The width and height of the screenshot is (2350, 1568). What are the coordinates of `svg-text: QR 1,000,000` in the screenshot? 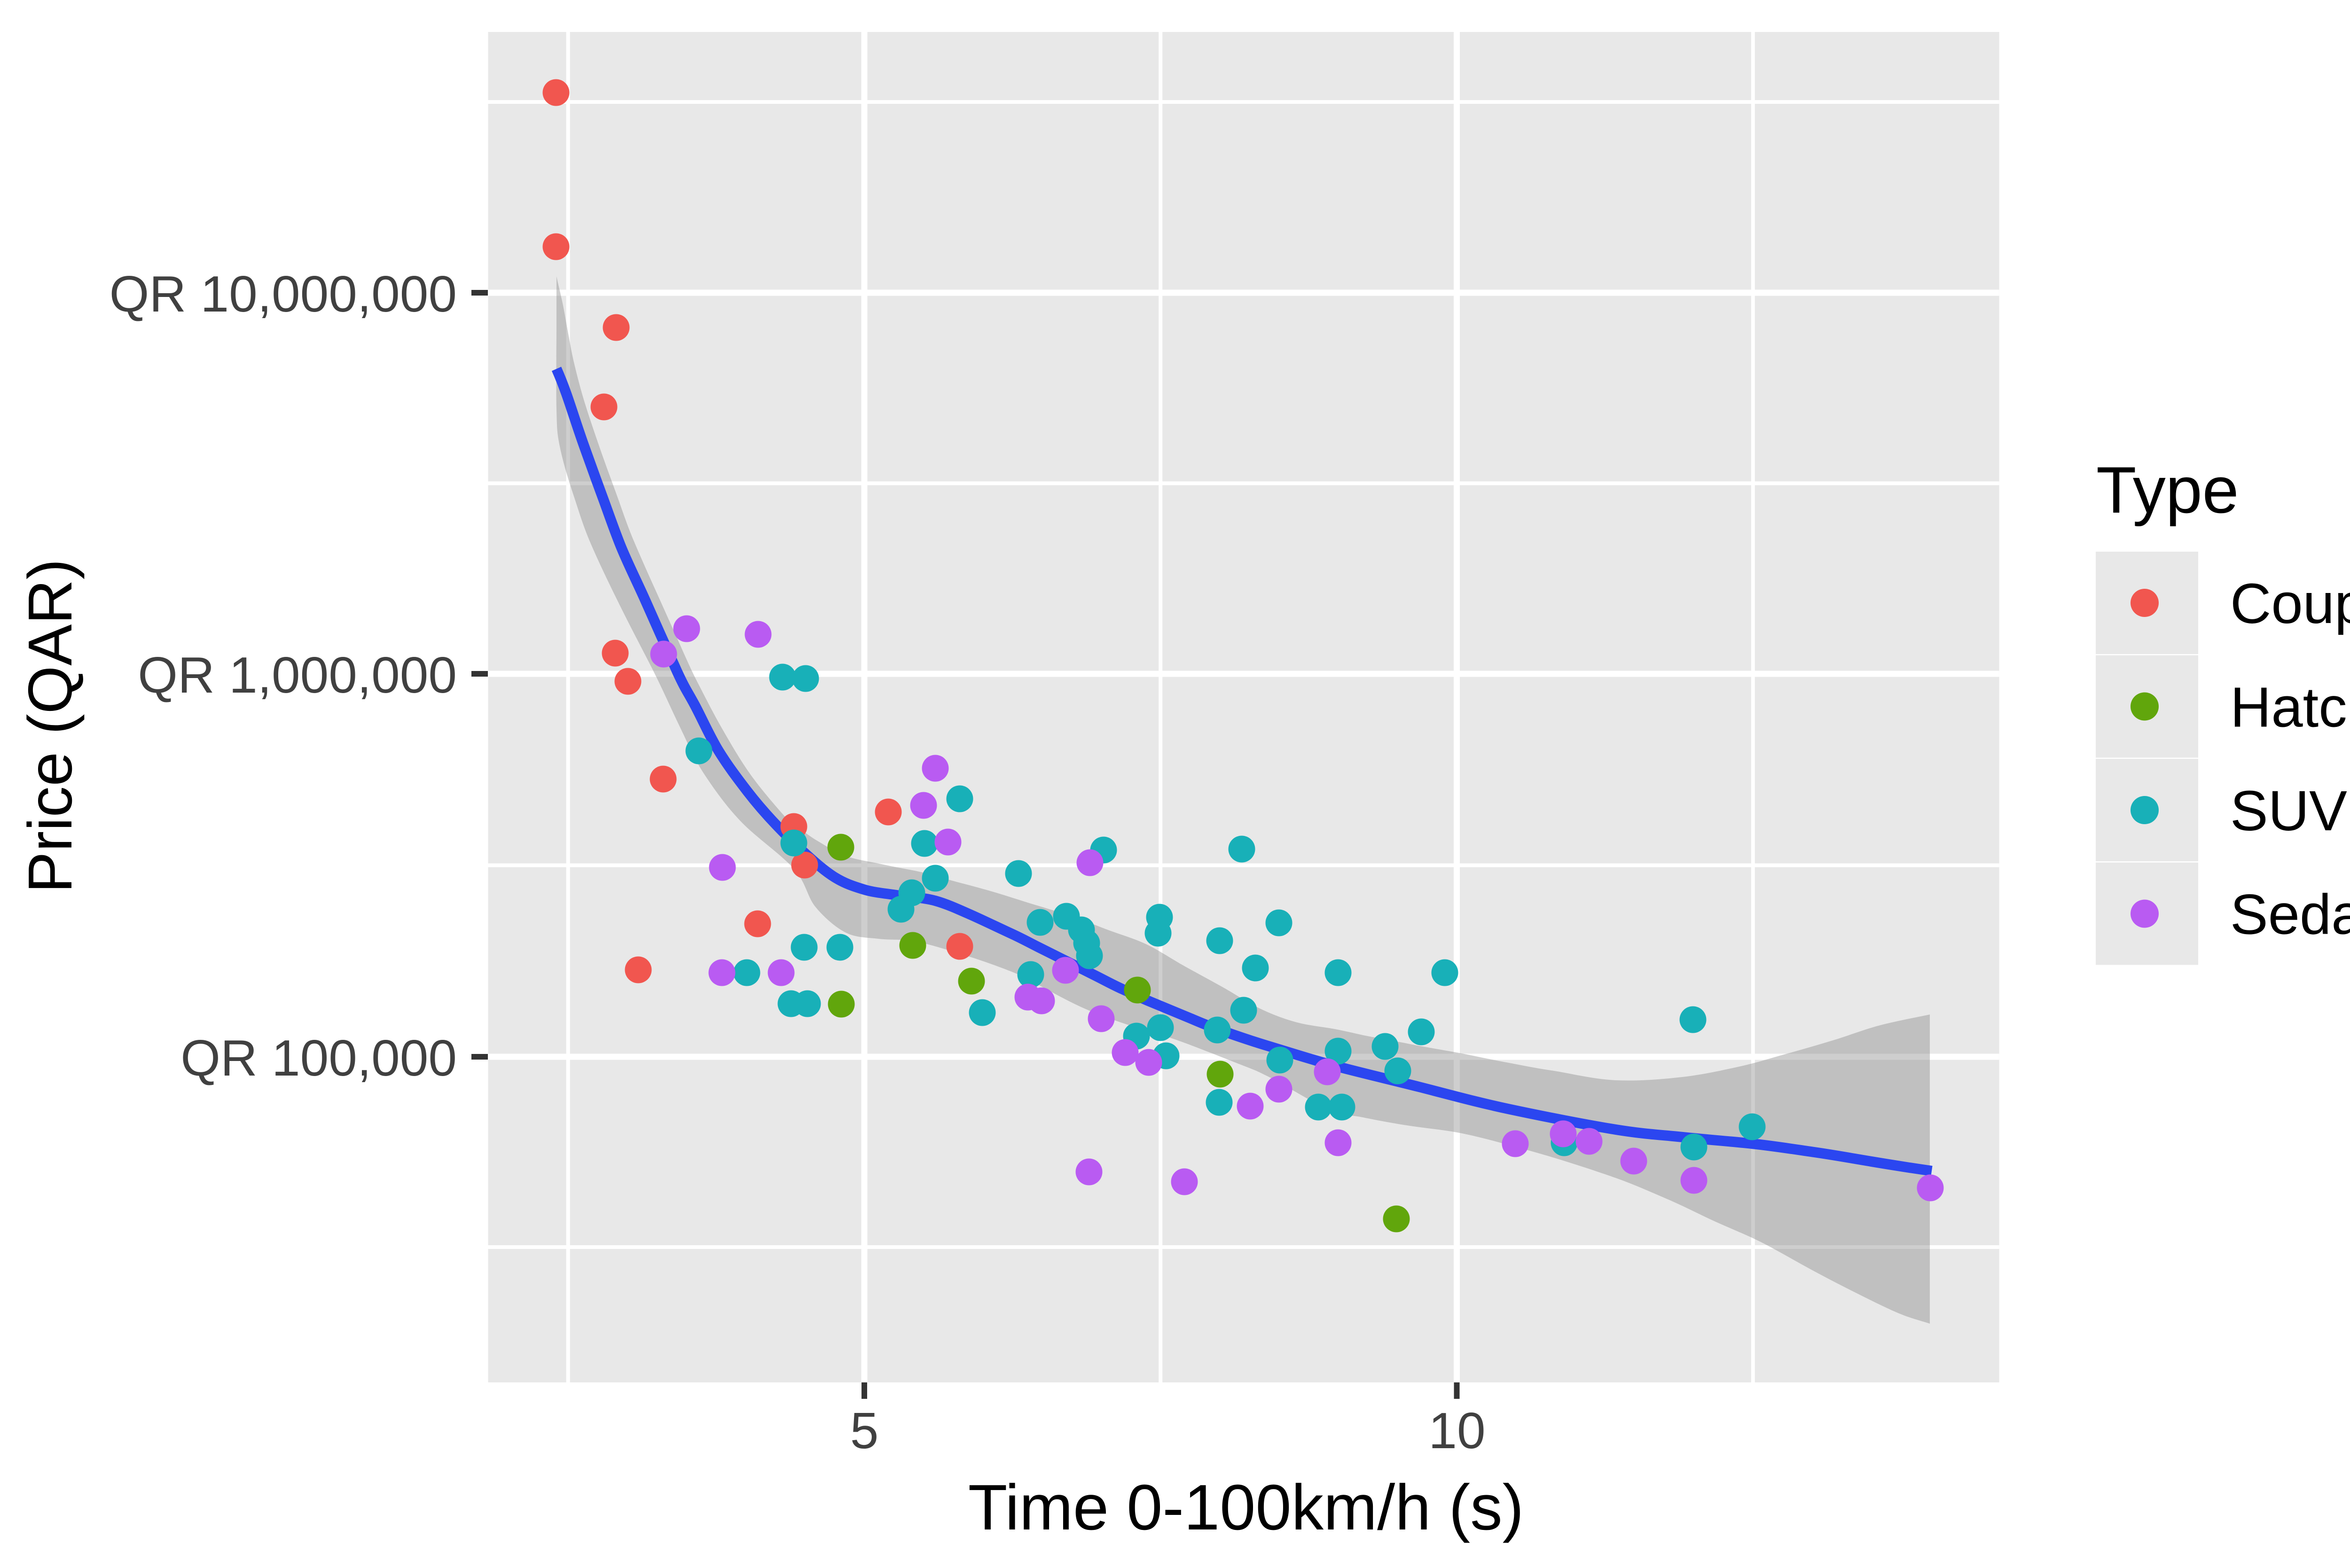 It's located at (297, 675).